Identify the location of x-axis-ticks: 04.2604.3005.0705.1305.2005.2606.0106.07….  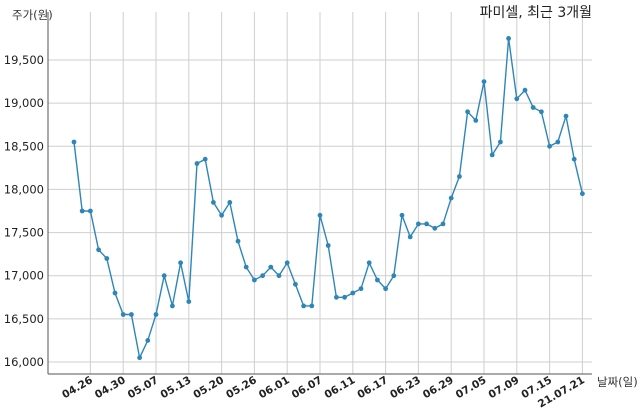
(323, 392).